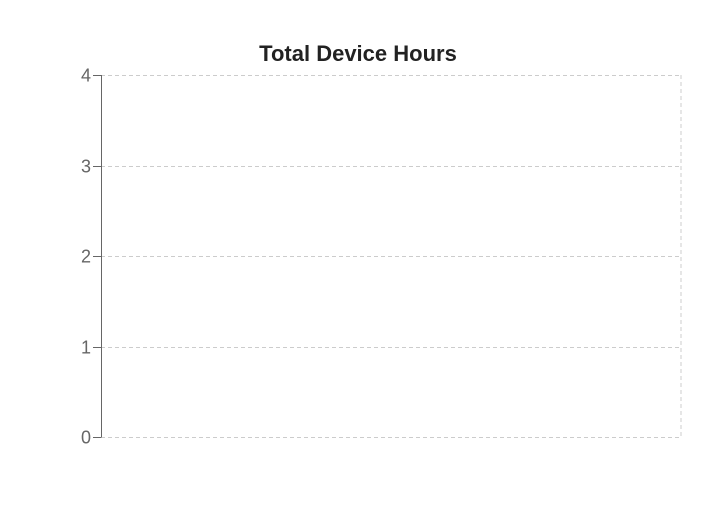  Describe the element at coordinates (86, 348) in the screenshot. I see `y-tick-label-1: 1` at that location.